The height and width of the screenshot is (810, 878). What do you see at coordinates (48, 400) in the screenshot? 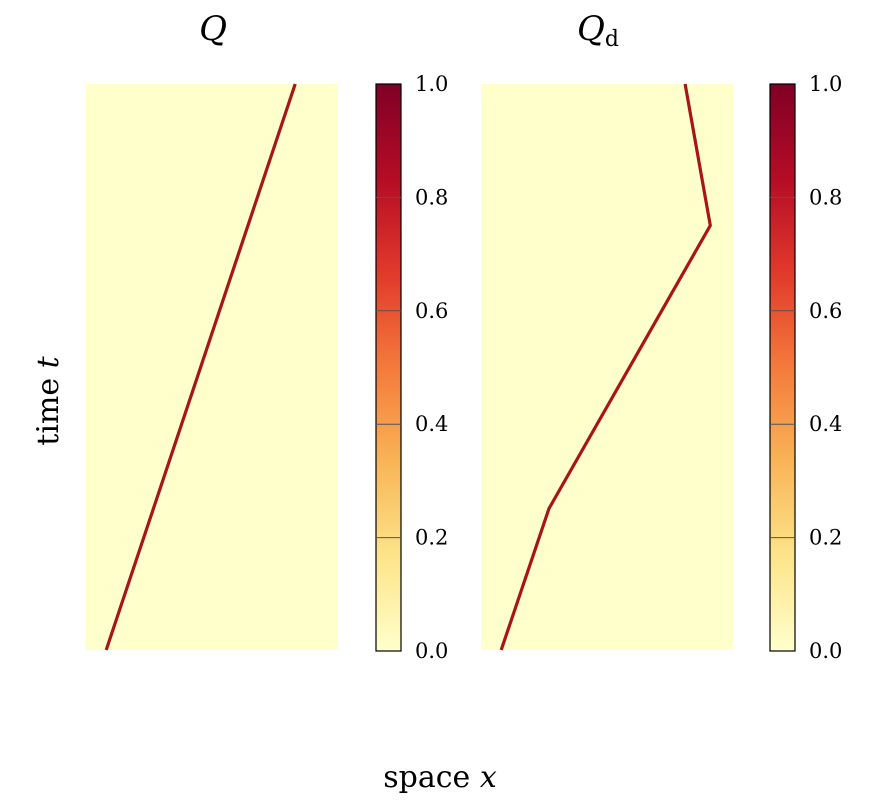
I see `y-axis-label: time t` at bounding box center [48, 400].